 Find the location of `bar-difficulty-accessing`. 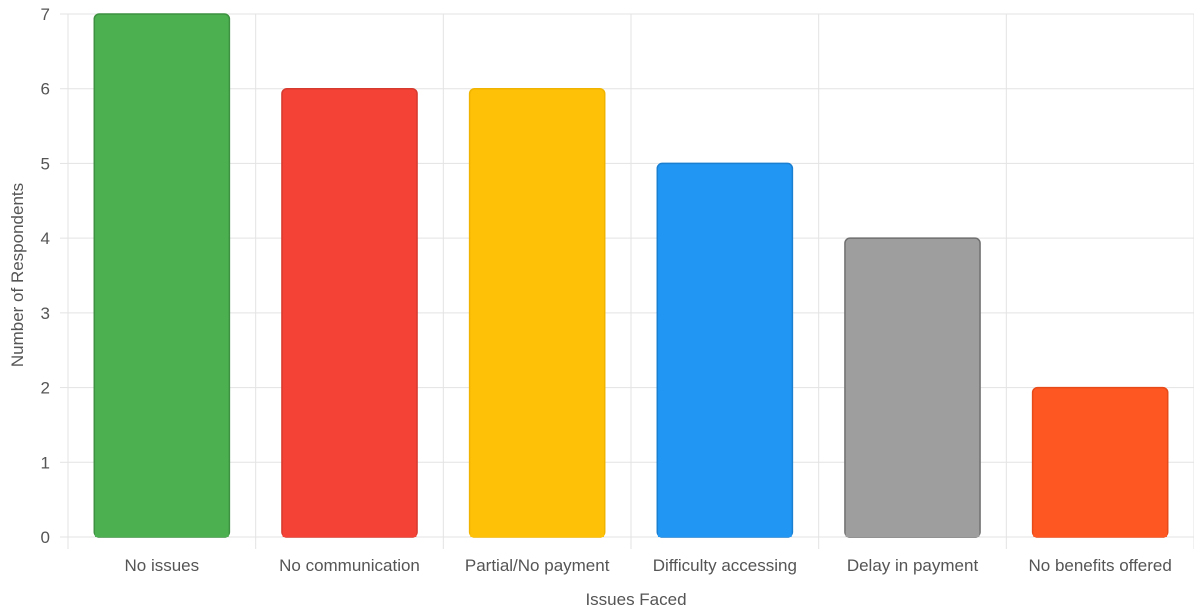

bar-difficulty-accessing is located at coordinates (725, 350).